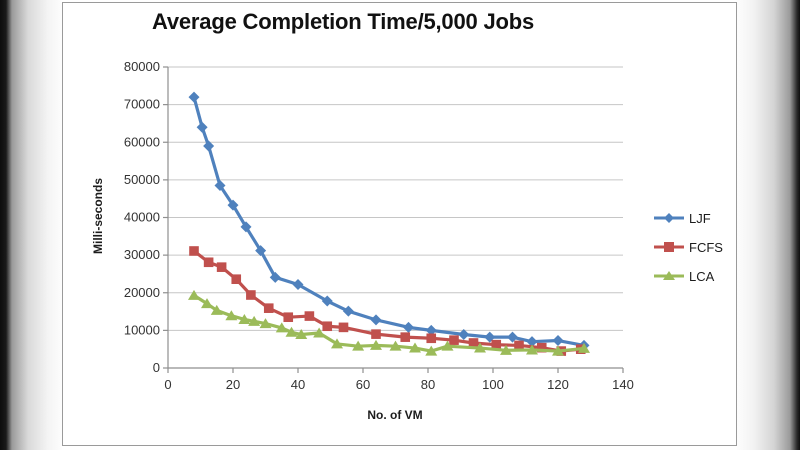 Image resolution: width=800 pixels, height=450 pixels. I want to click on fcfs-line-marker-icon, so click(669, 247).